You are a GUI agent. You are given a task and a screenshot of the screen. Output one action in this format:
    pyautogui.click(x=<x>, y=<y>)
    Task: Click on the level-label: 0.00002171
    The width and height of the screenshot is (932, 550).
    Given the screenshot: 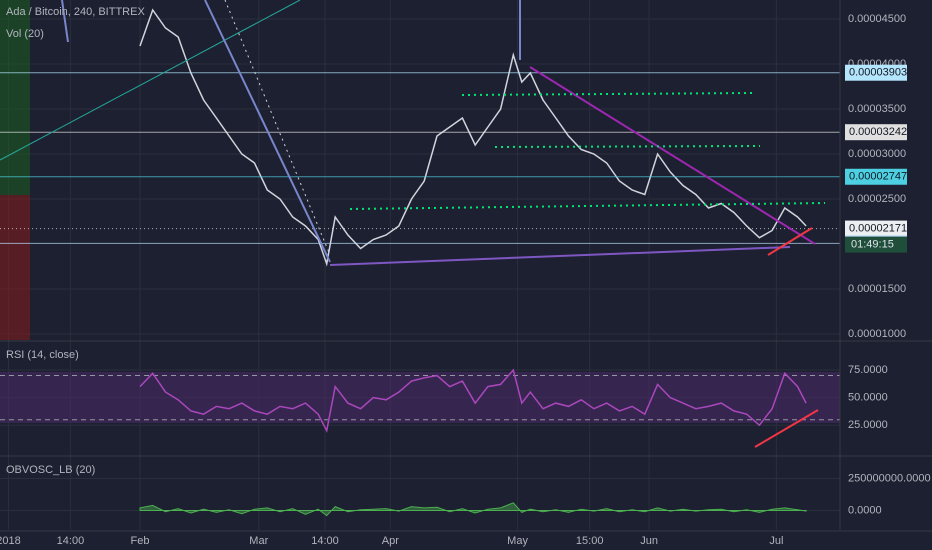 What is the action you would take?
    pyautogui.click(x=878, y=228)
    